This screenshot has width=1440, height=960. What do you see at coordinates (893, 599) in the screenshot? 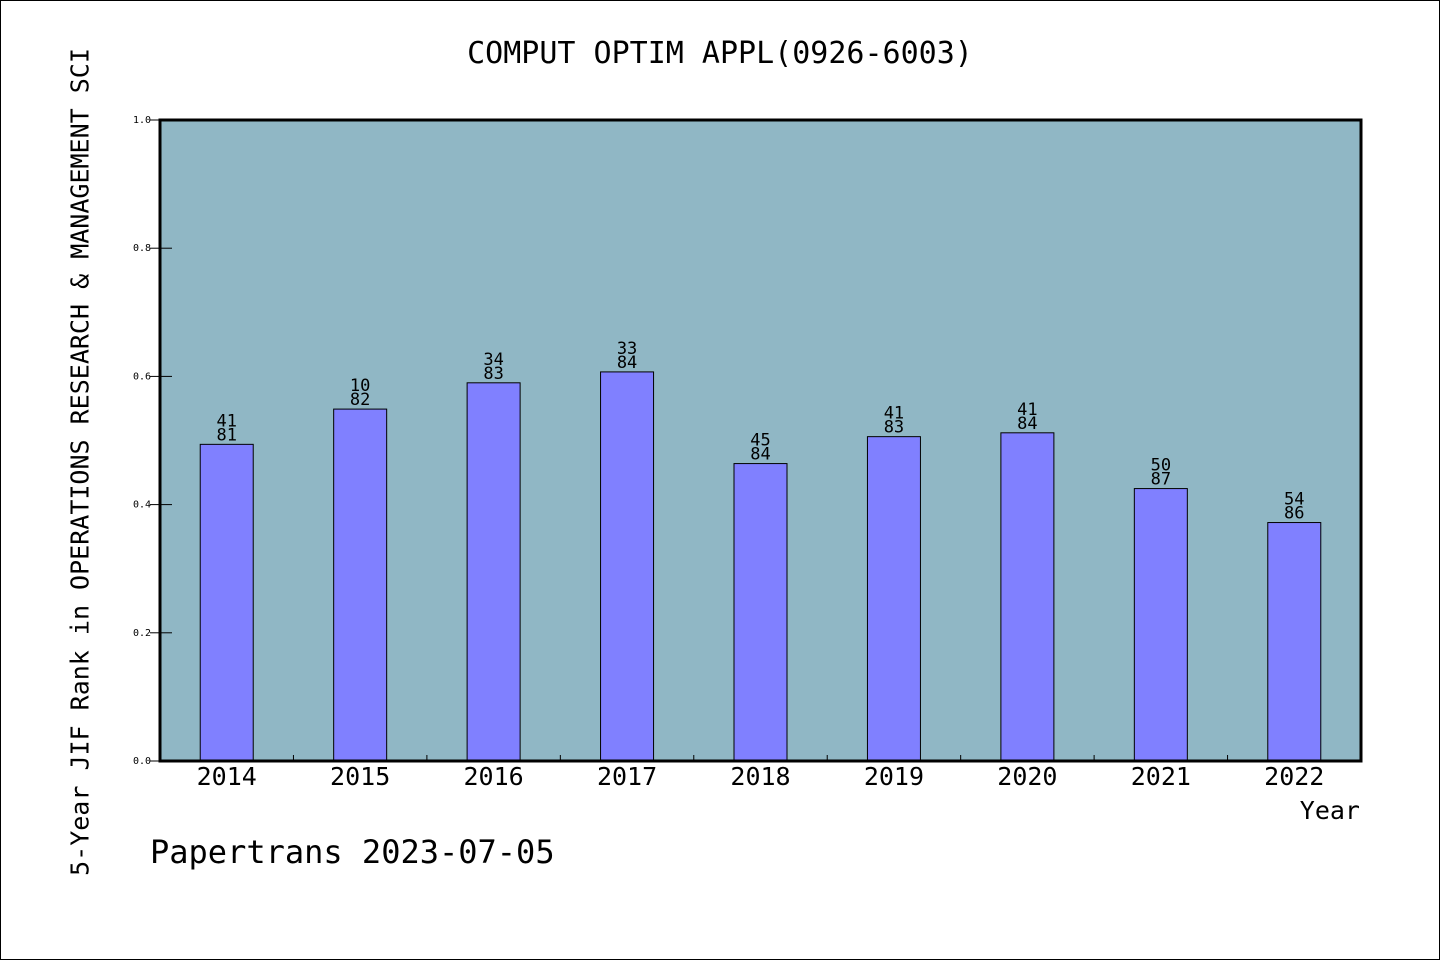
I see `bar-2019` at bounding box center [893, 599].